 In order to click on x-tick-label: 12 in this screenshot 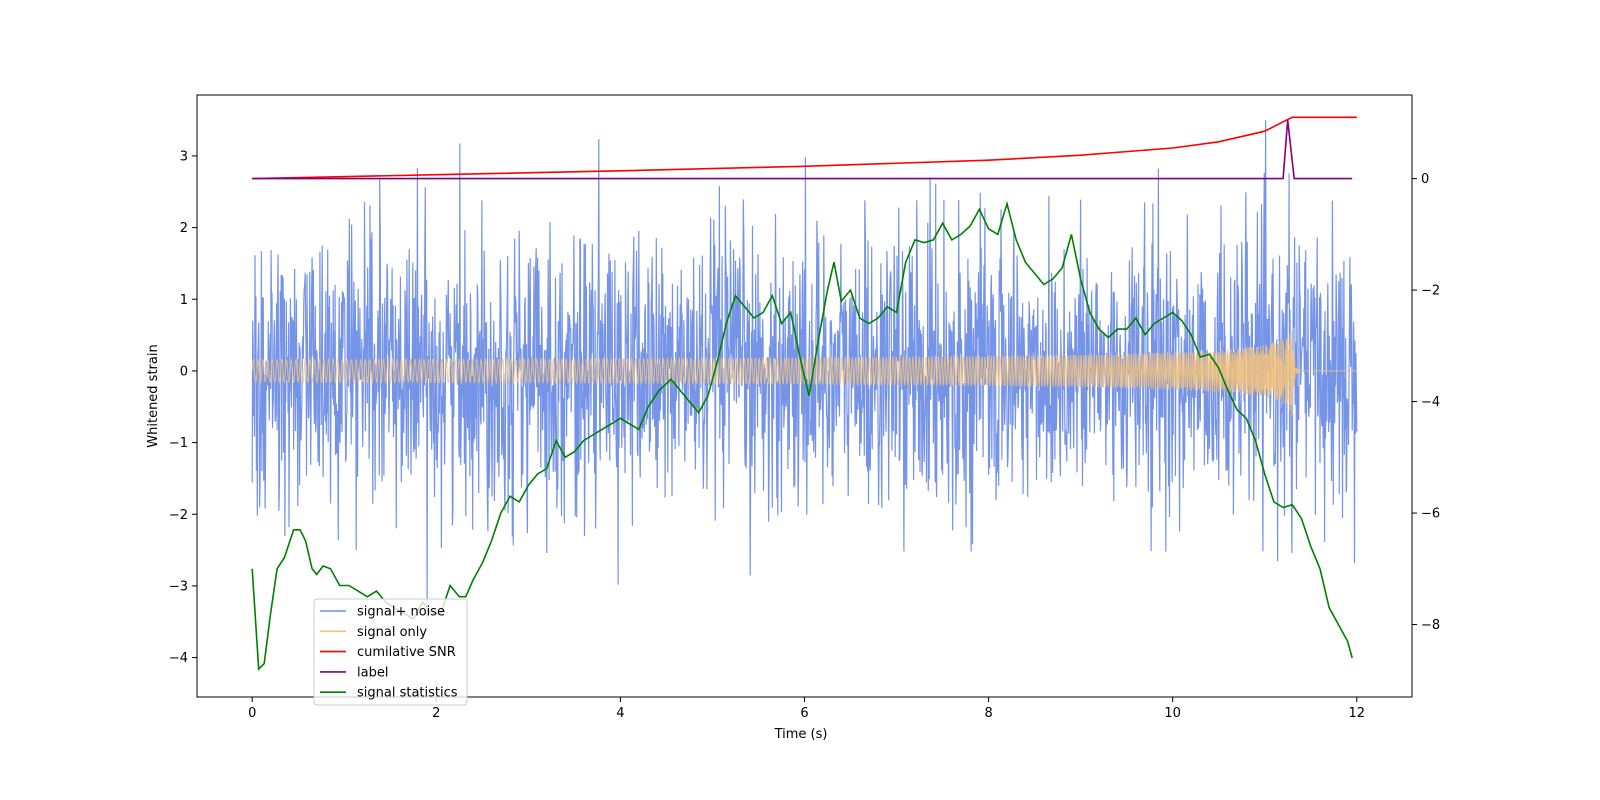, I will do `click(1356, 713)`.